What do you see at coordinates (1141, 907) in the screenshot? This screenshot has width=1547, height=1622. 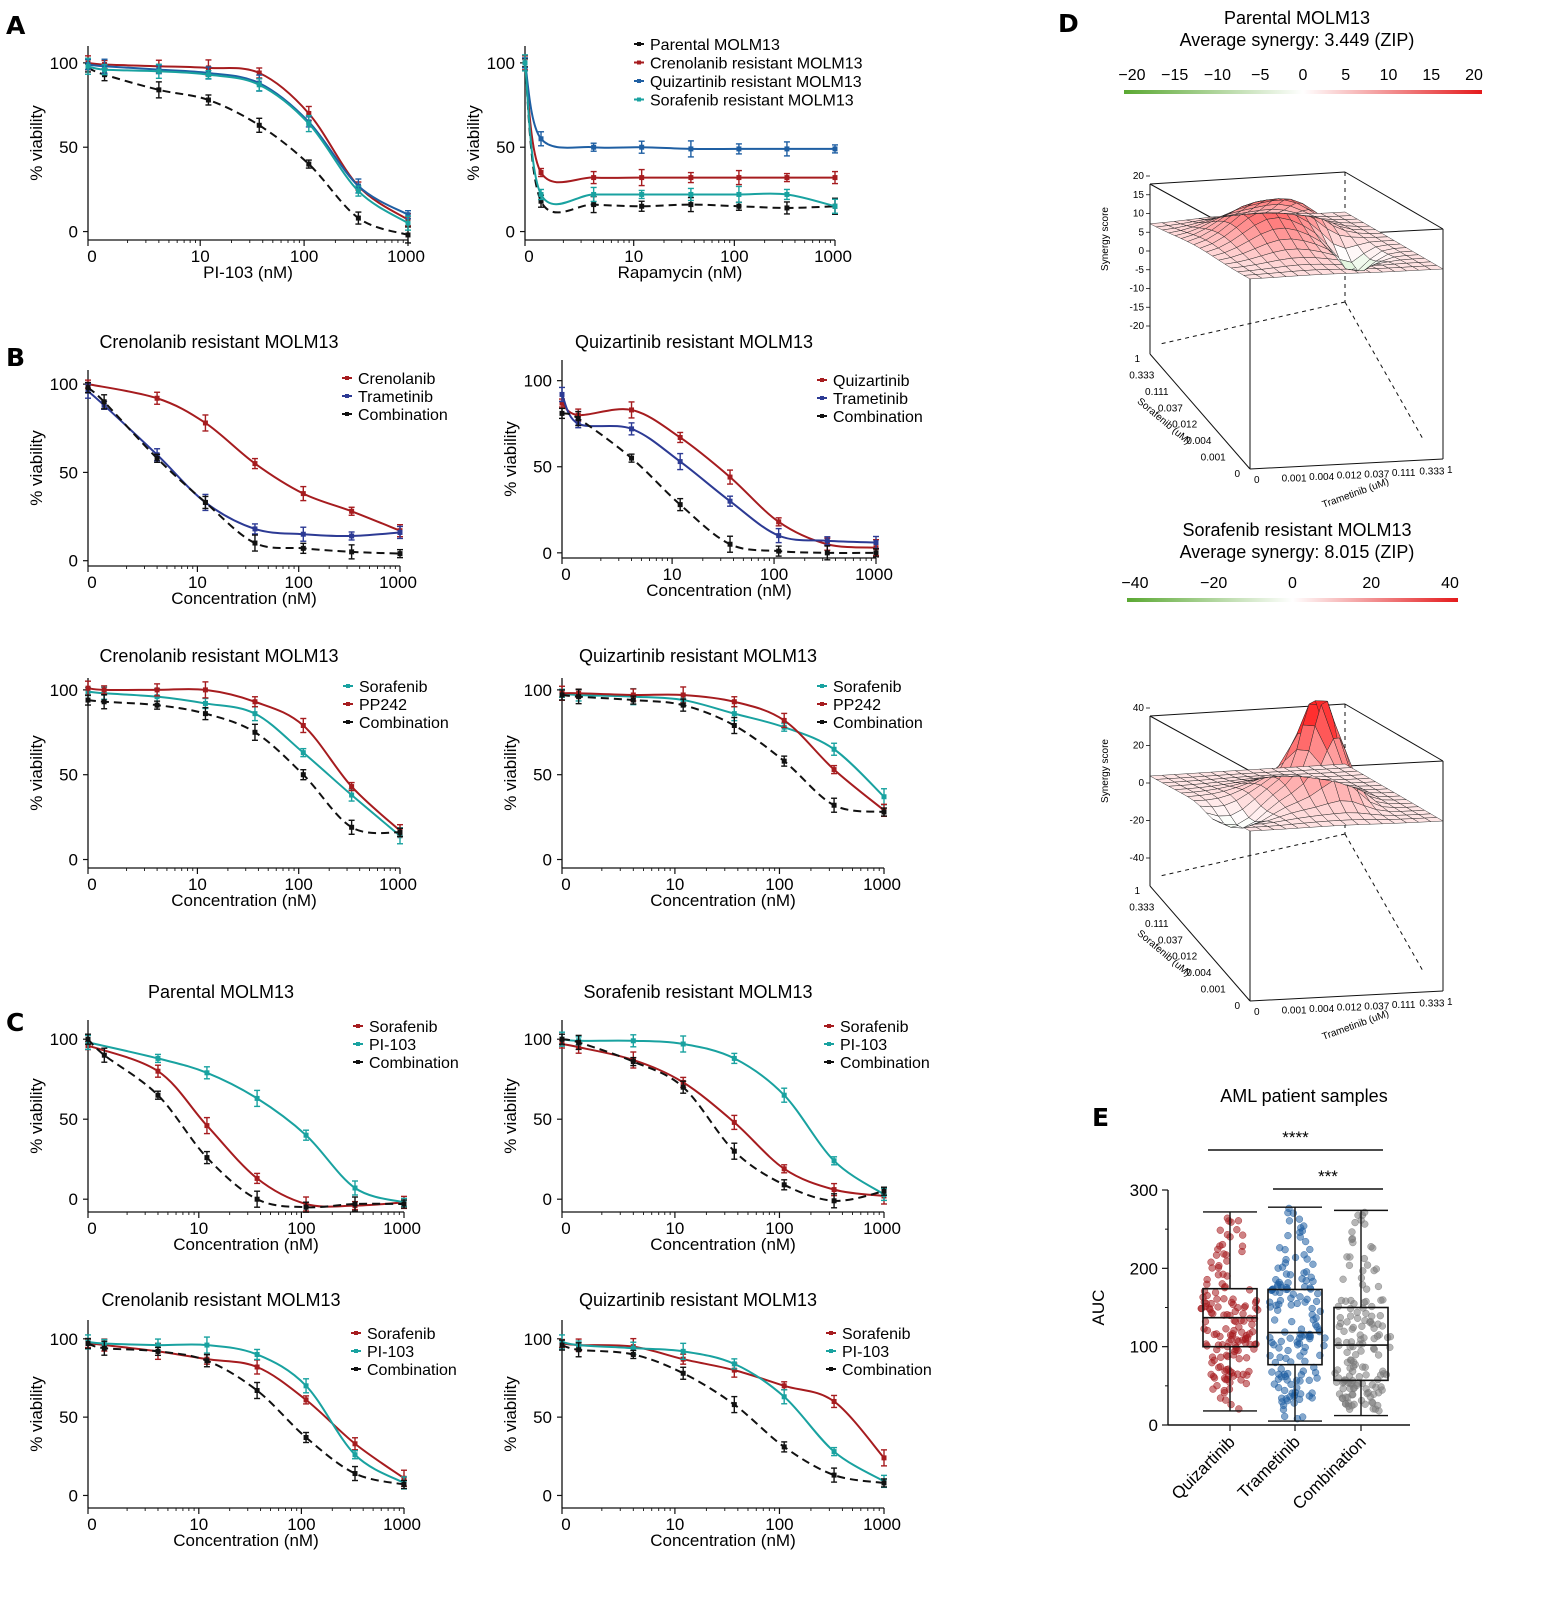 I see `sorafenib-dose-label: 0.333` at bounding box center [1141, 907].